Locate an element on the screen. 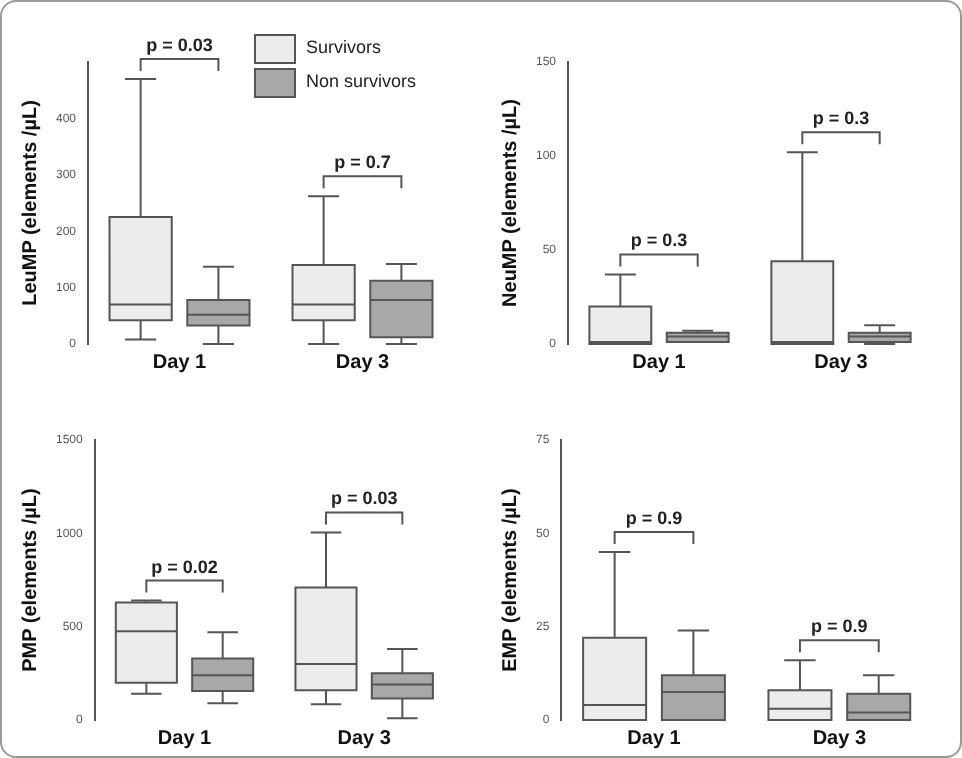 The height and width of the screenshot is (758, 962). annotation: p = 0.03 is located at coordinates (364, 498).